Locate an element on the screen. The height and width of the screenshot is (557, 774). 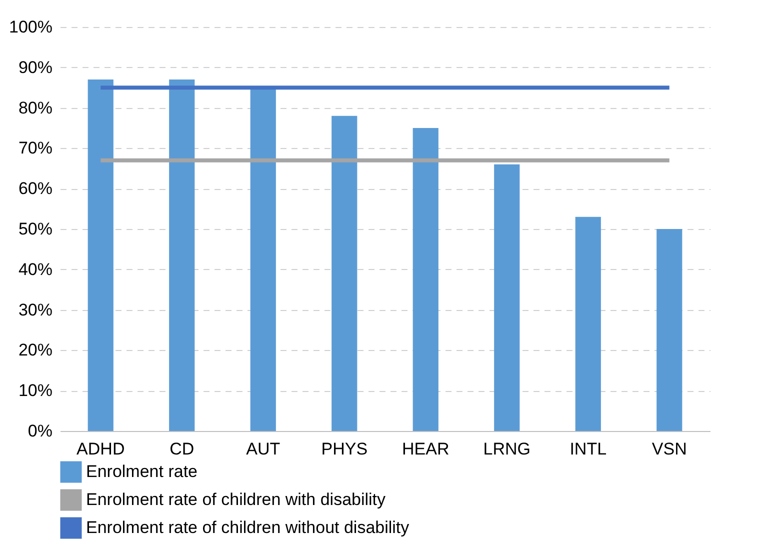
x-tick-label: LRNG is located at coordinates (506, 449).